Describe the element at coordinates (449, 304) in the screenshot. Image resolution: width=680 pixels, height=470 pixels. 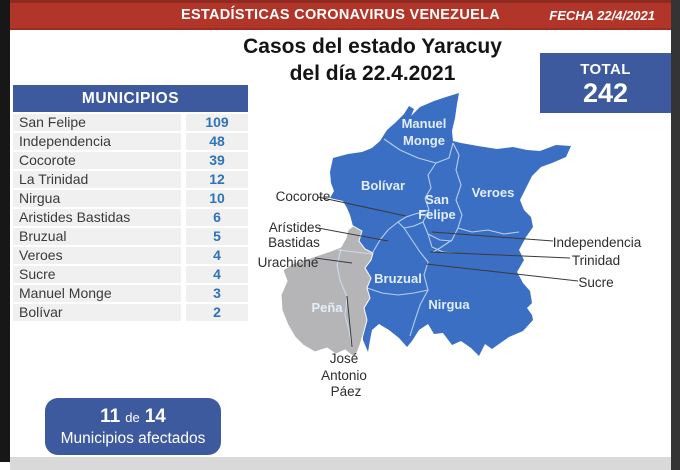
I see `map-label-nirgua: Nirgua` at that location.